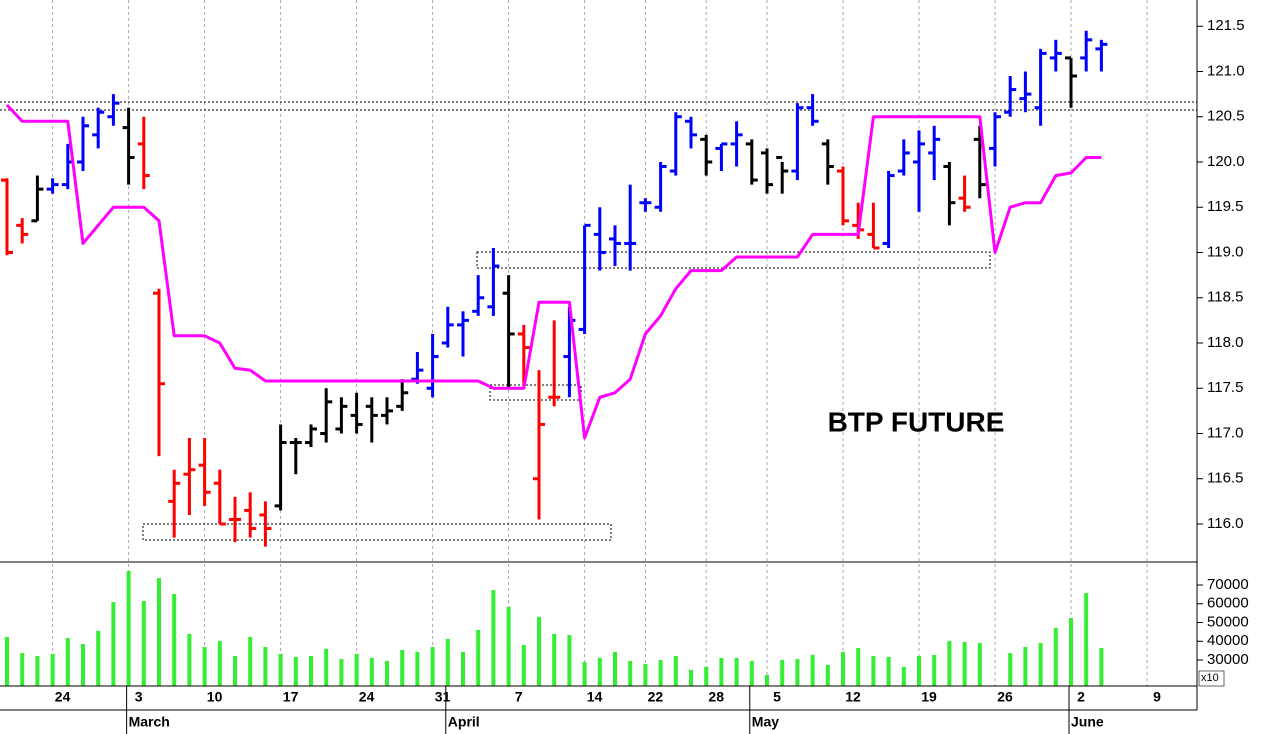 This screenshot has width=1268, height=734. Describe the element at coordinates (1226, 70) in the screenshot. I see `y-tick-label: 121.0` at that location.